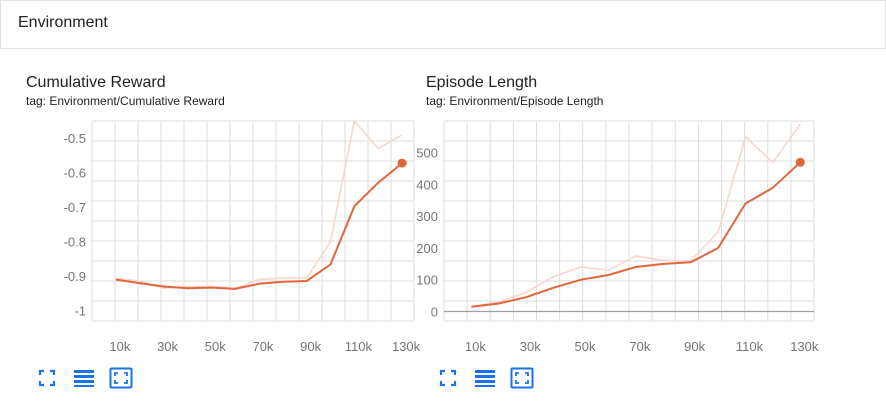 The image size is (886, 405). I want to click on y-tick-label: 100, so click(427, 280).